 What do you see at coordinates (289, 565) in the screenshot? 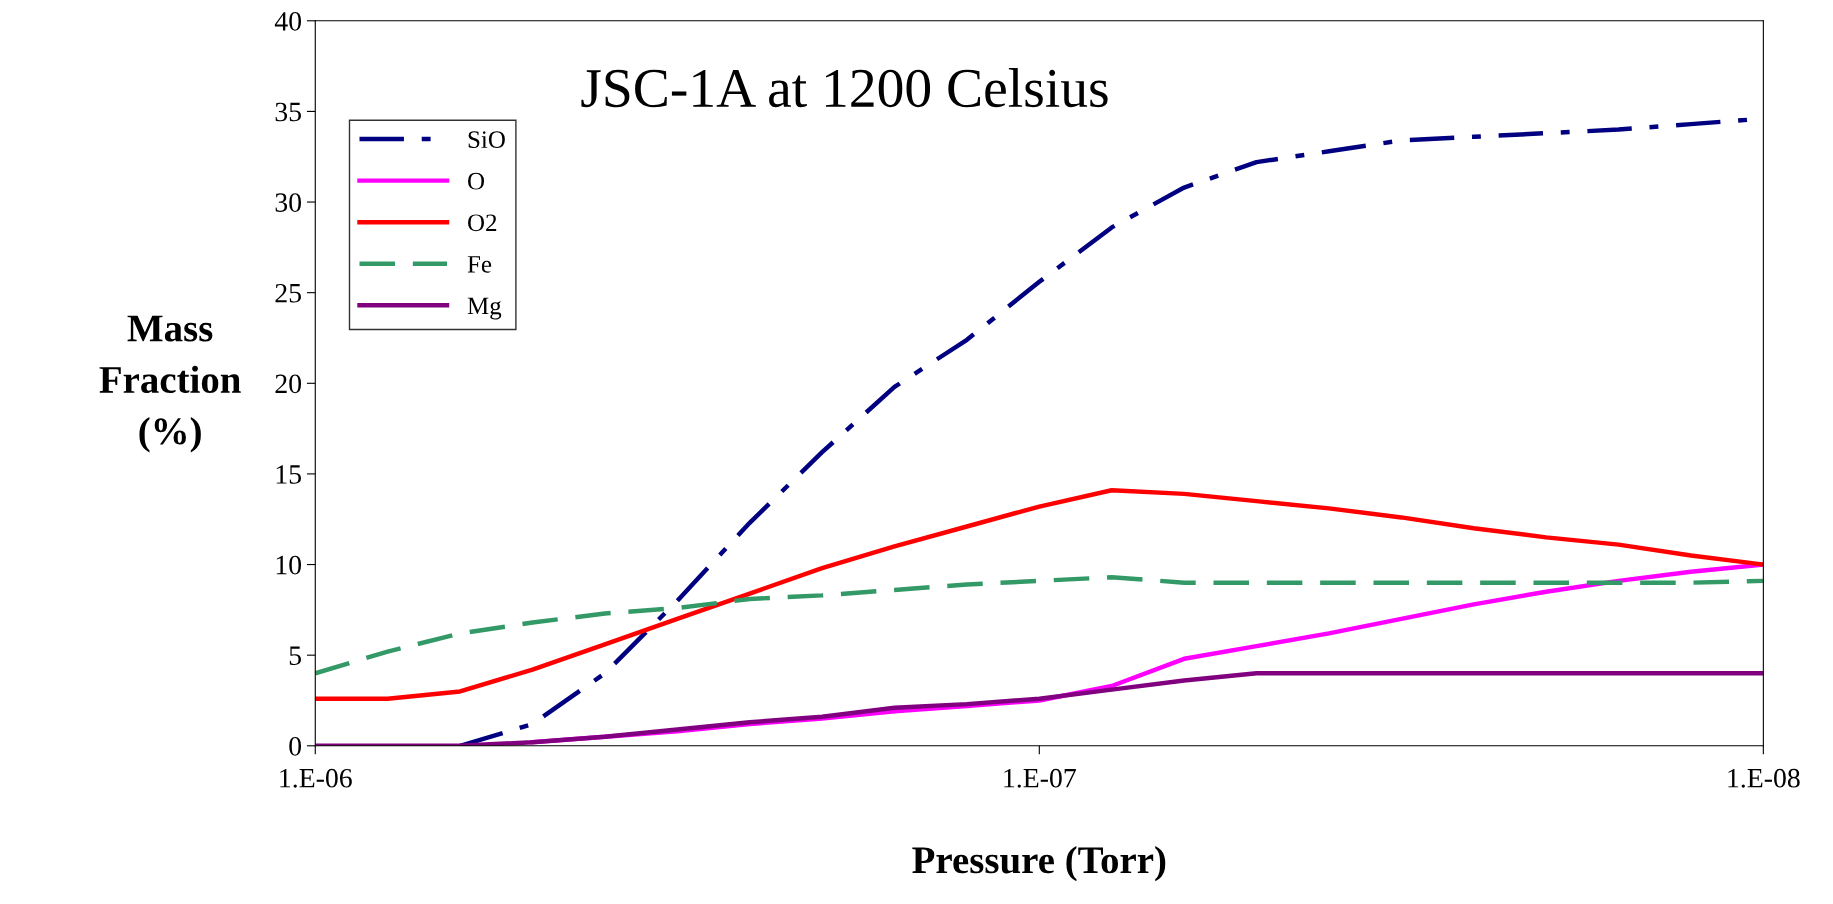
I see `y-tick-label: 10` at bounding box center [289, 565].